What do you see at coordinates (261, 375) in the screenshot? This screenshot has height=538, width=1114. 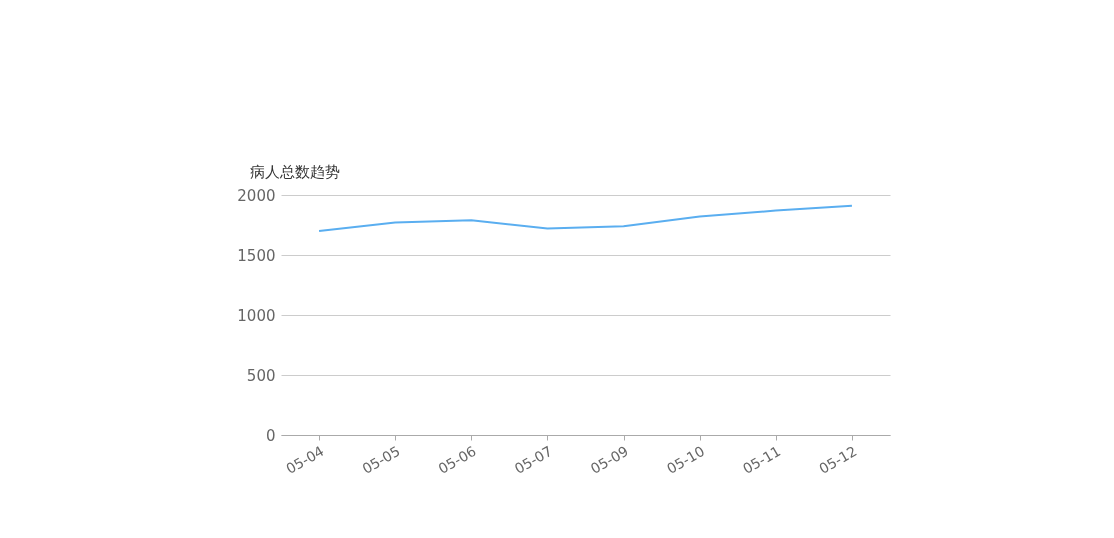 I see `y-tick-label: 500` at bounding box center [261, 375].